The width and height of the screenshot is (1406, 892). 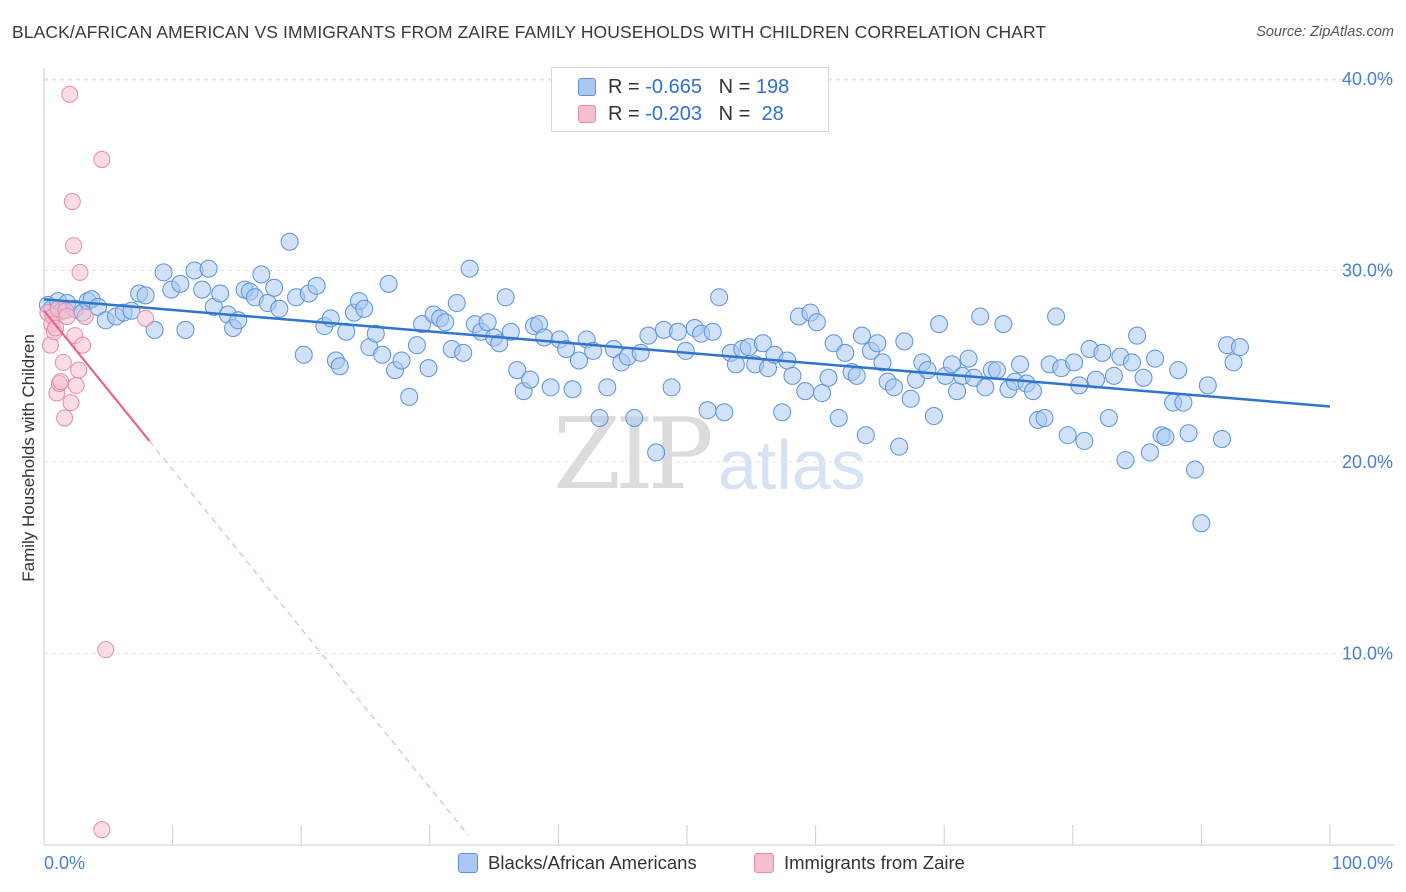 I want to click on source-label: Source: ZipAtlas.com, so click(x=1325, y=32).